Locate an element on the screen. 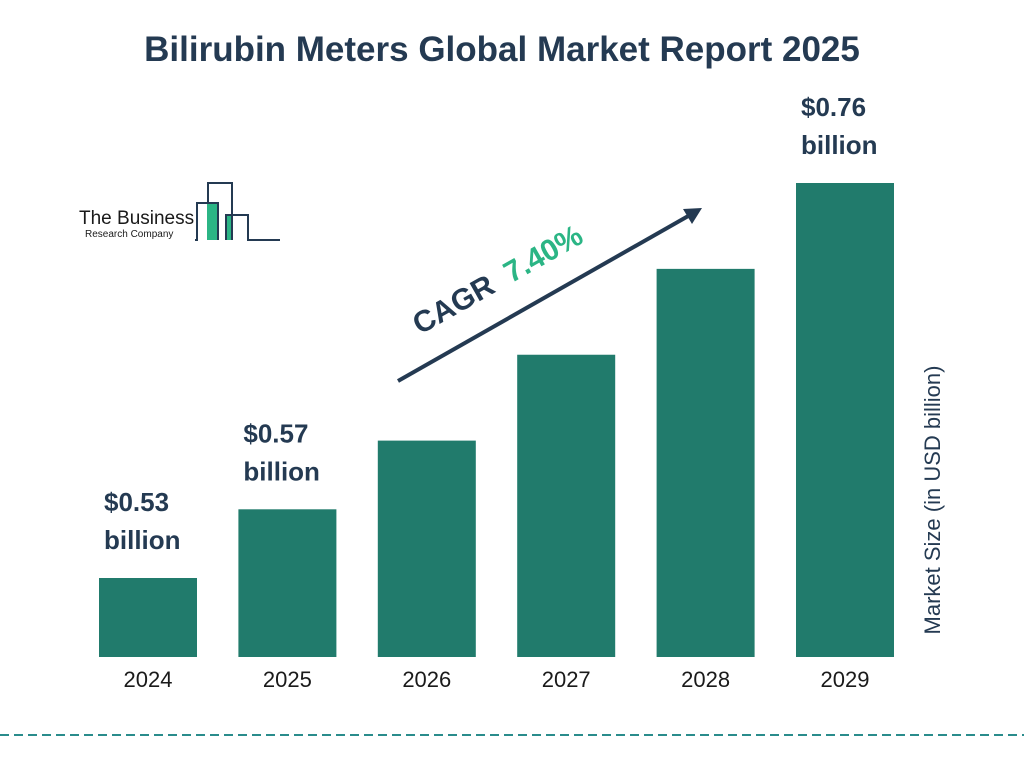 The image size is (1024, 768). data-label: $0.76 is located at coordinates (833, 107).